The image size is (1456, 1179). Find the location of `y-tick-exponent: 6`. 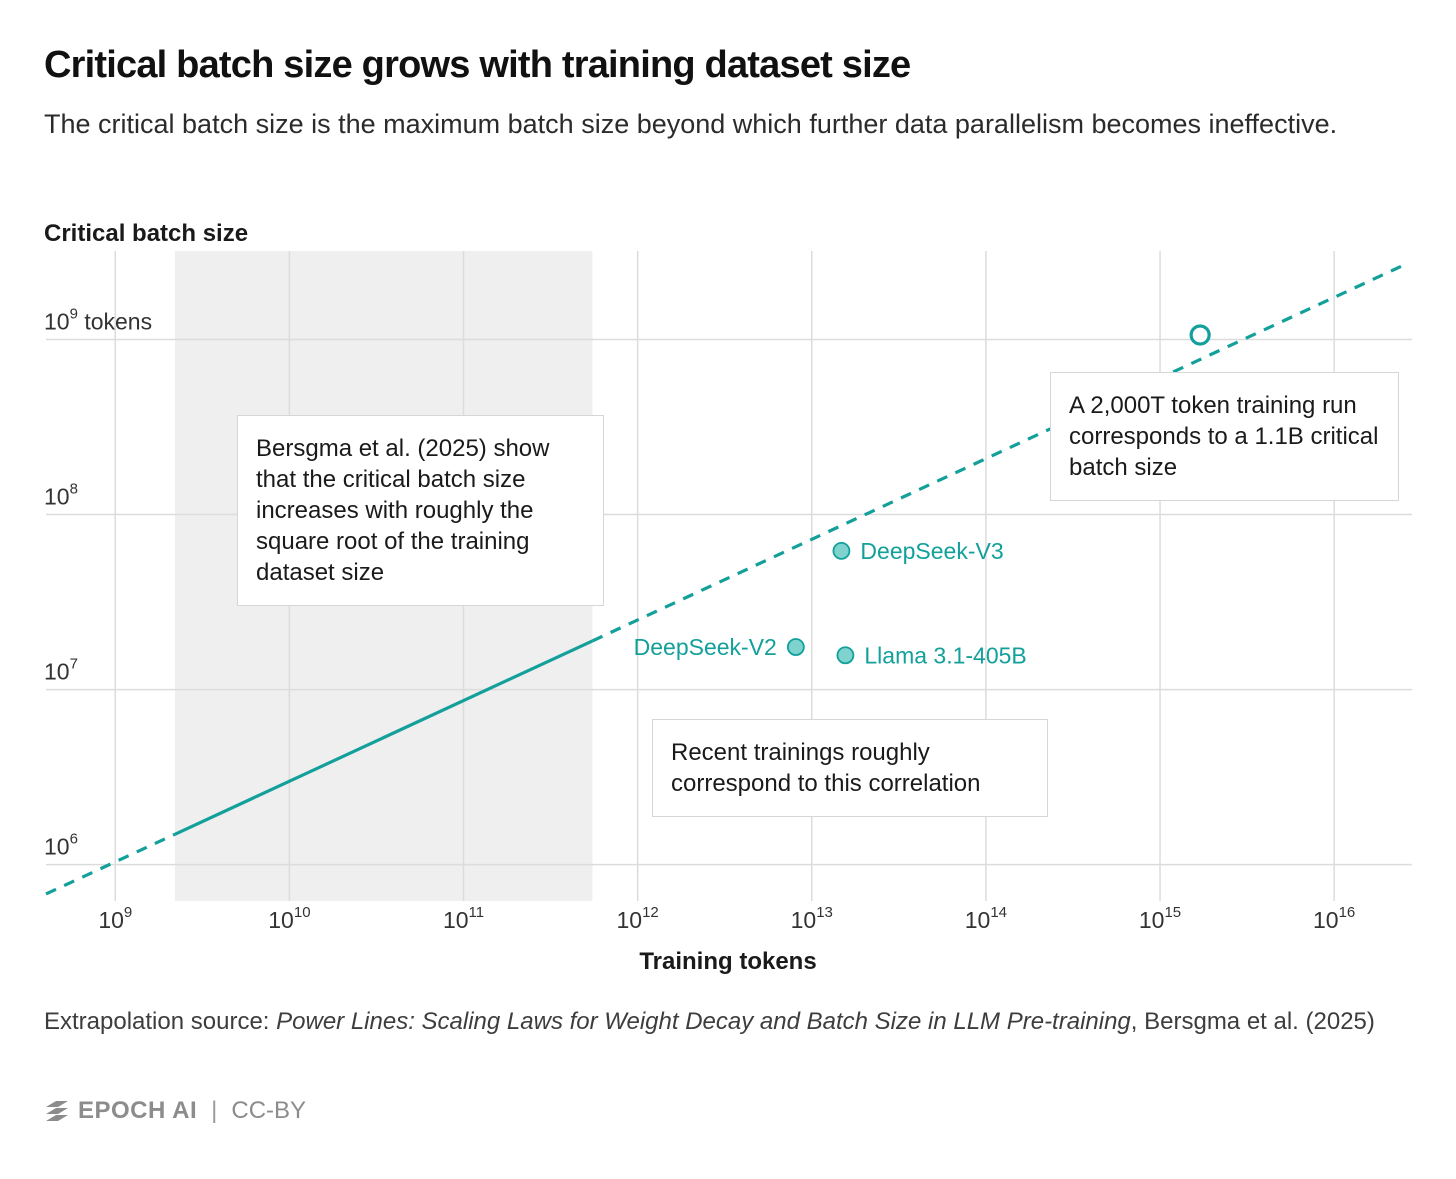

y-tick-exponent: 6 is located at coordinates (74, 839).